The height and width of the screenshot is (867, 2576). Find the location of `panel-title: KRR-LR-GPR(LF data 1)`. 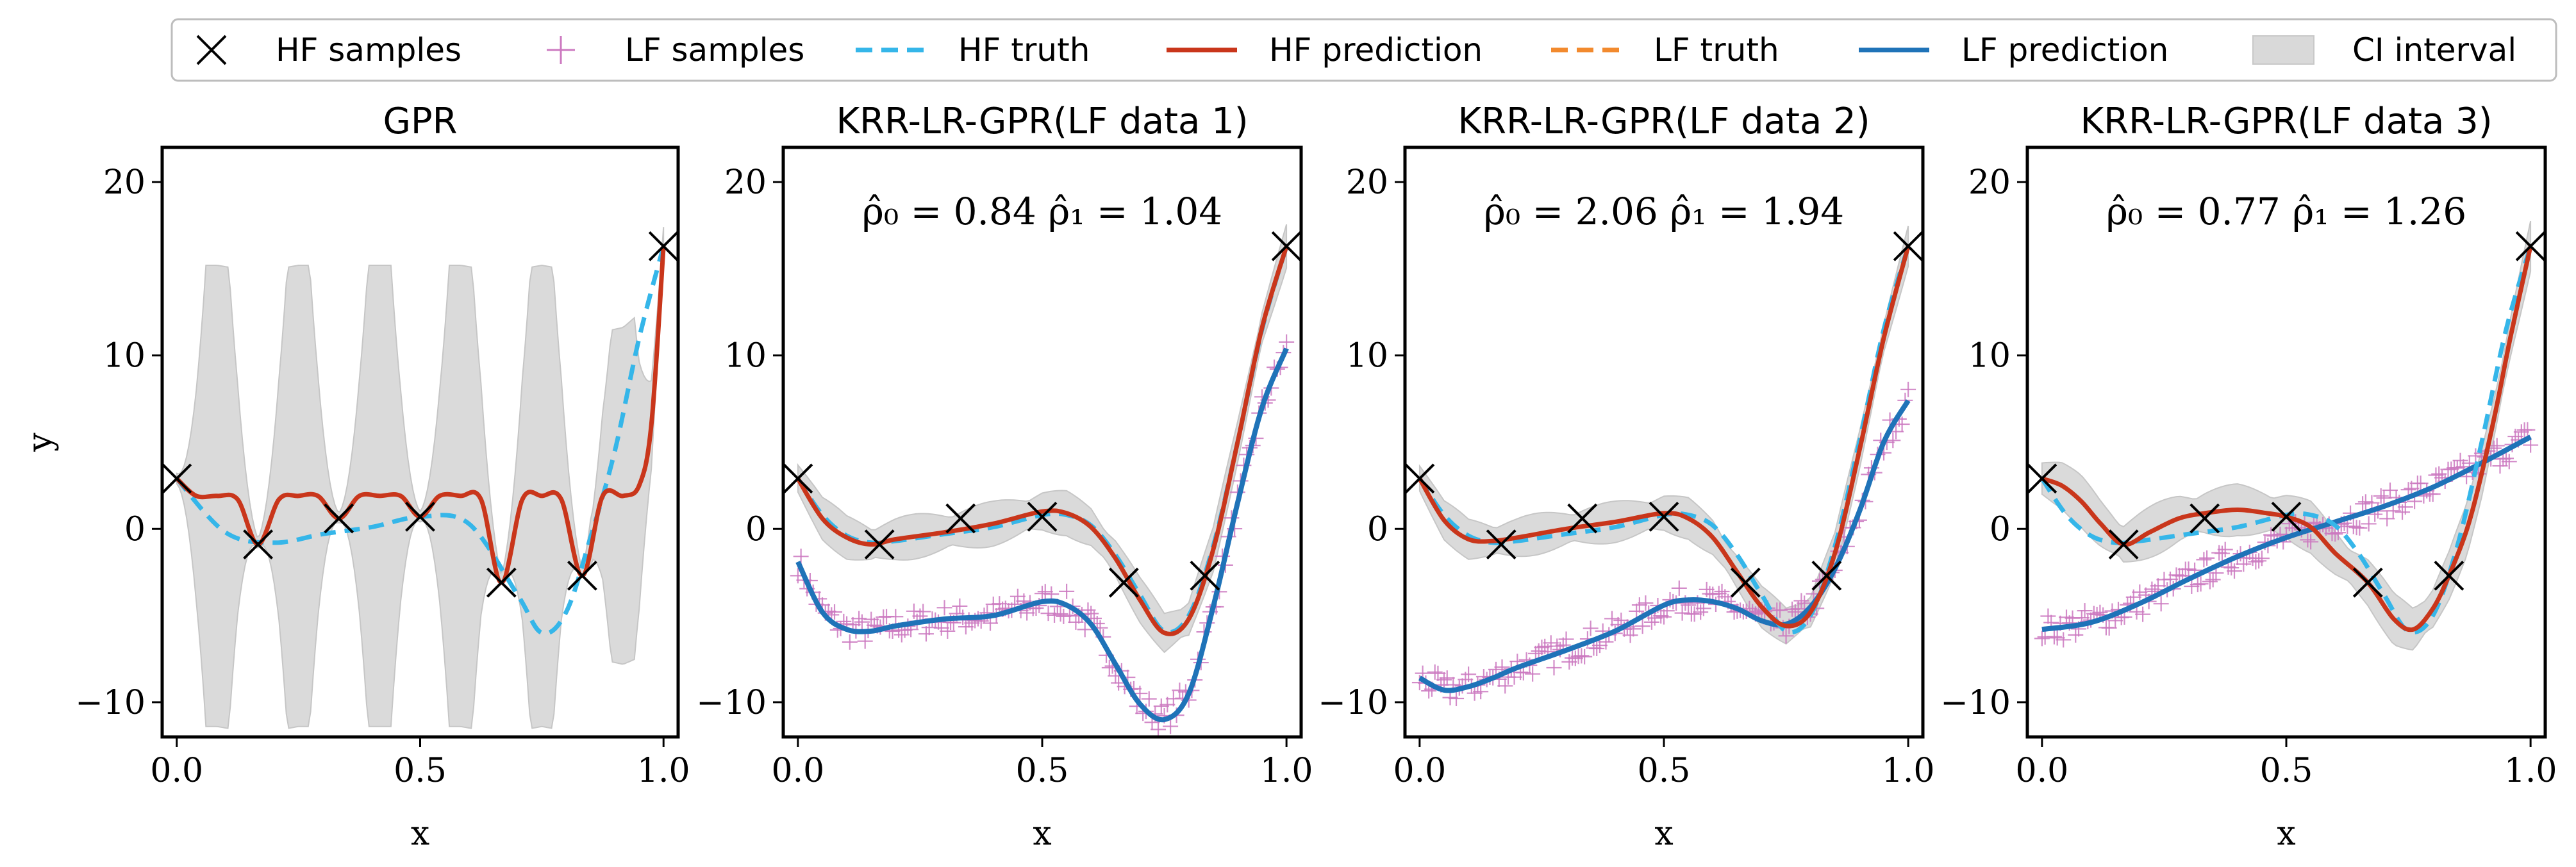

panel-title: KRR-LR-GPR(LF data 1) is located at coordinates (1042, 121).